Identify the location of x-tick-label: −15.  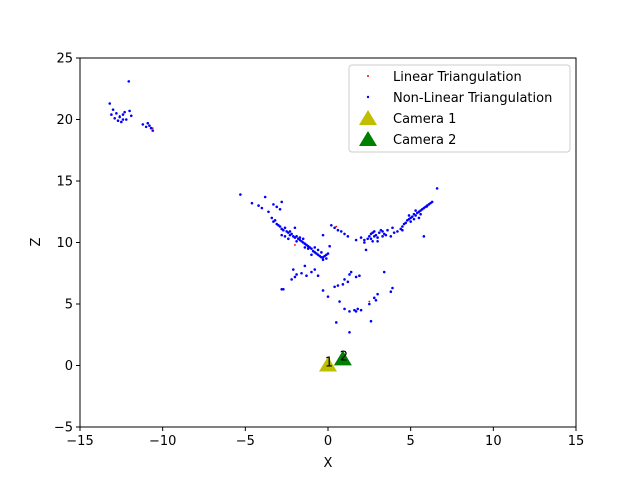
(79, 441).